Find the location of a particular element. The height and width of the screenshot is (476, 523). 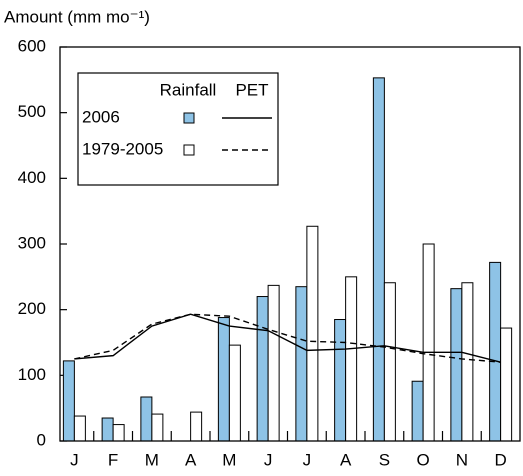

x-tick-label: S is located at coordinates (384, 459).